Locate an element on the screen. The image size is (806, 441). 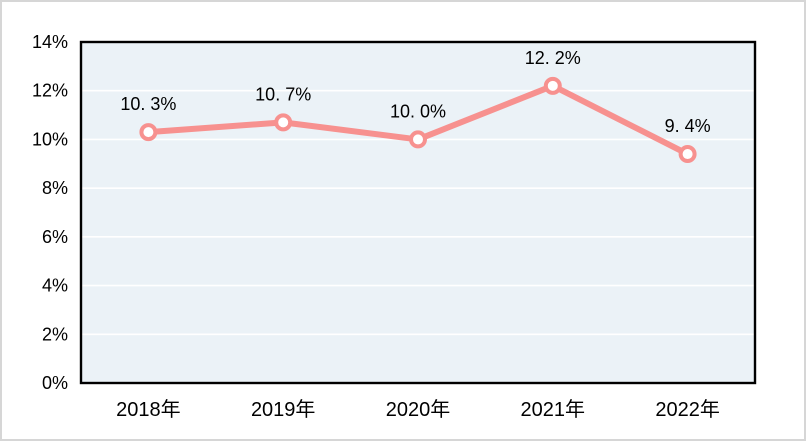
y-tick-label: 0% is located at coordinates (55, 383).